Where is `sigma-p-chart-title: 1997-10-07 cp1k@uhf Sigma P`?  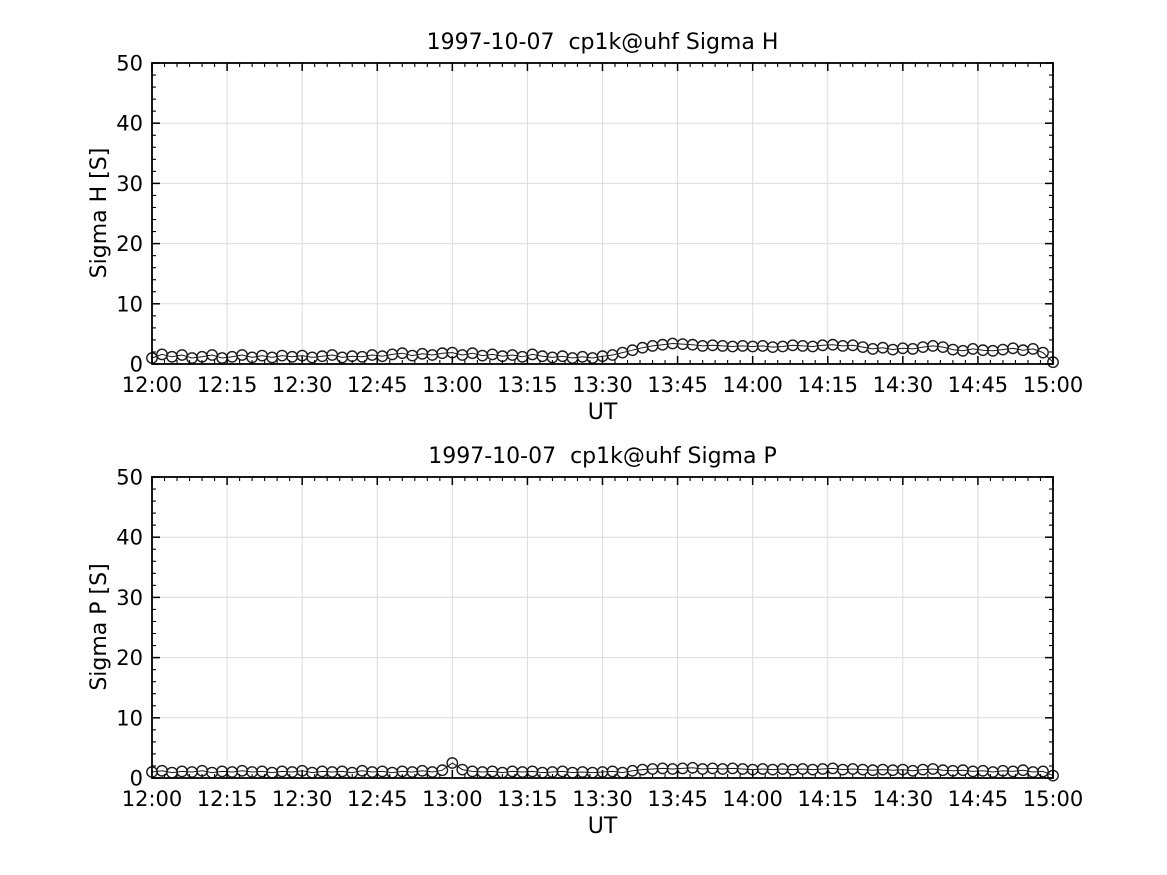 sigma-p-chart-title: 1997-10-07 cp1k@uhf Sigma P is located at coordinates (602, 456).